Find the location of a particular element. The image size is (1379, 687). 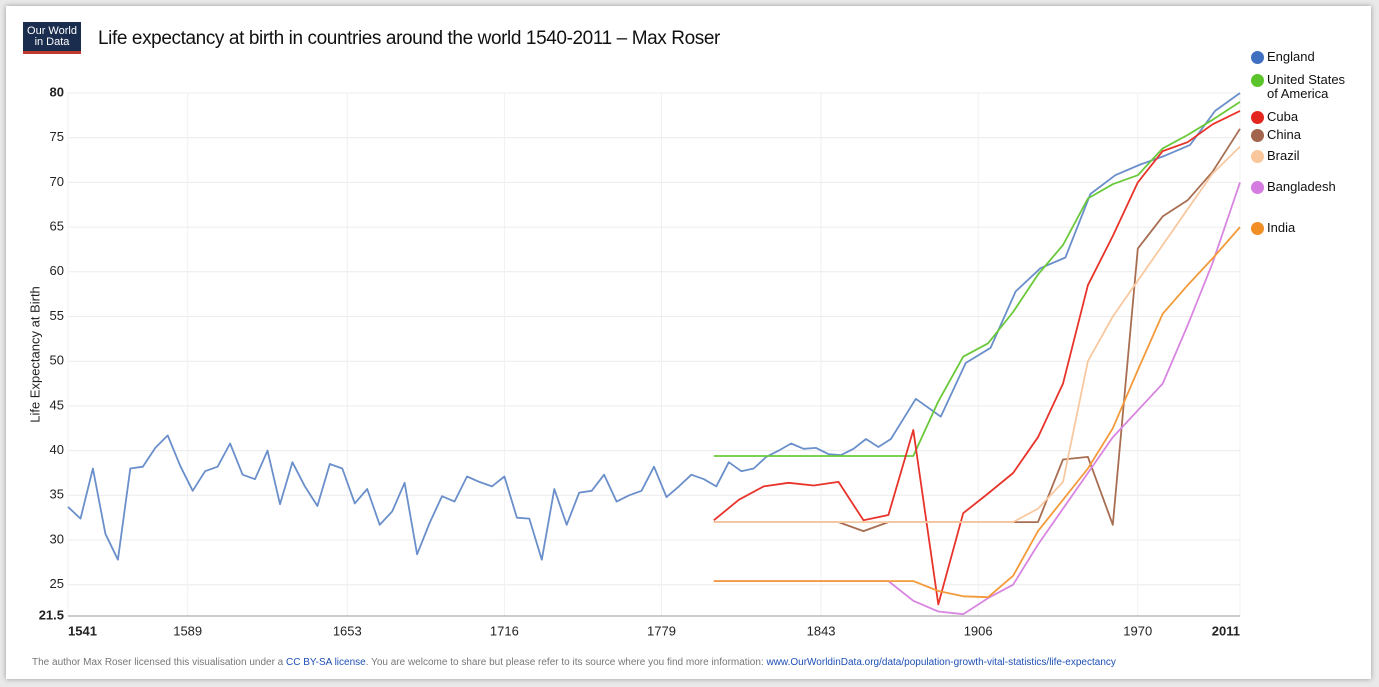

y-tick-label: 35 is located at coordinates (57, 494).